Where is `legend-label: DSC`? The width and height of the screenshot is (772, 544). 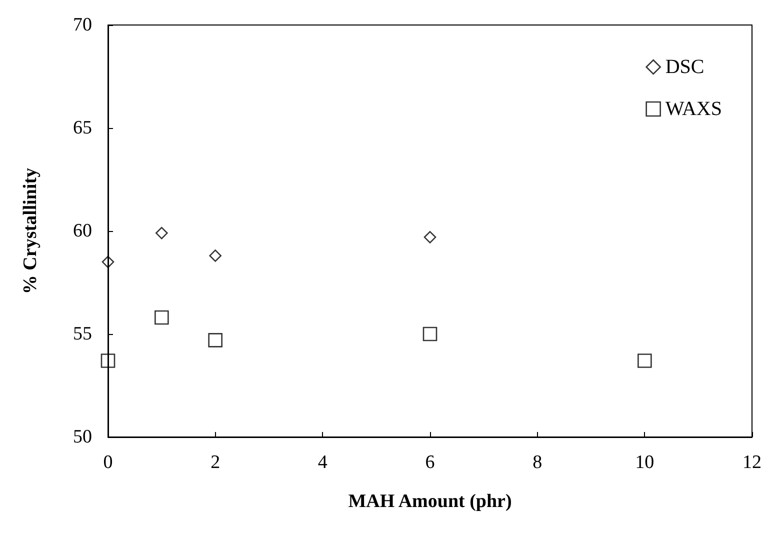 legend-label: DSC is located at coordinates (684, 67).